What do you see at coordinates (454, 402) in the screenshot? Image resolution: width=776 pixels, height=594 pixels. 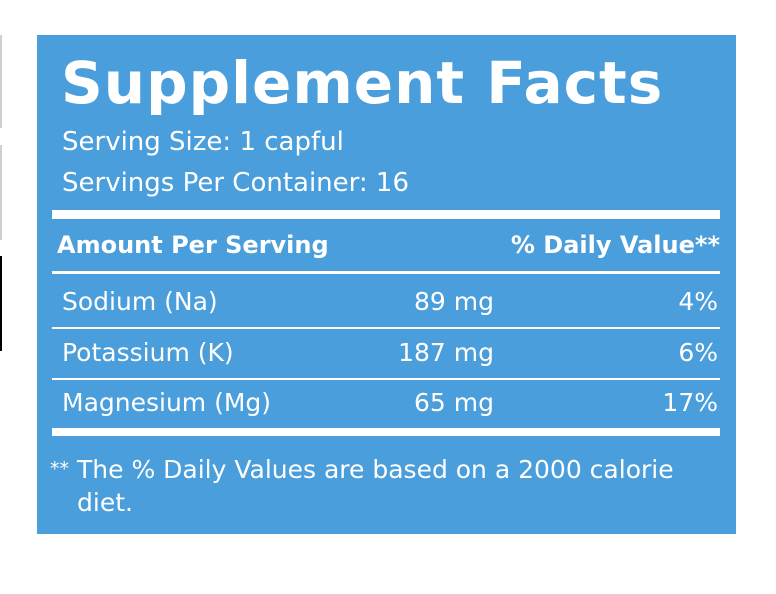 I see `nutrient-amount: 65 mg` at bounding box center [454, 402].